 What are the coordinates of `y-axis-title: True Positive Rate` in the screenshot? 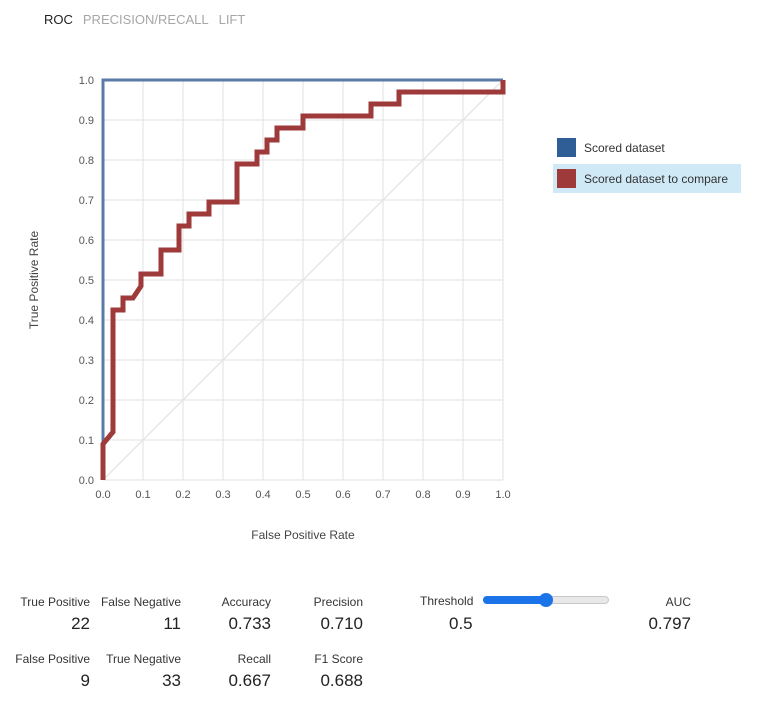 It's located at (34, 280).